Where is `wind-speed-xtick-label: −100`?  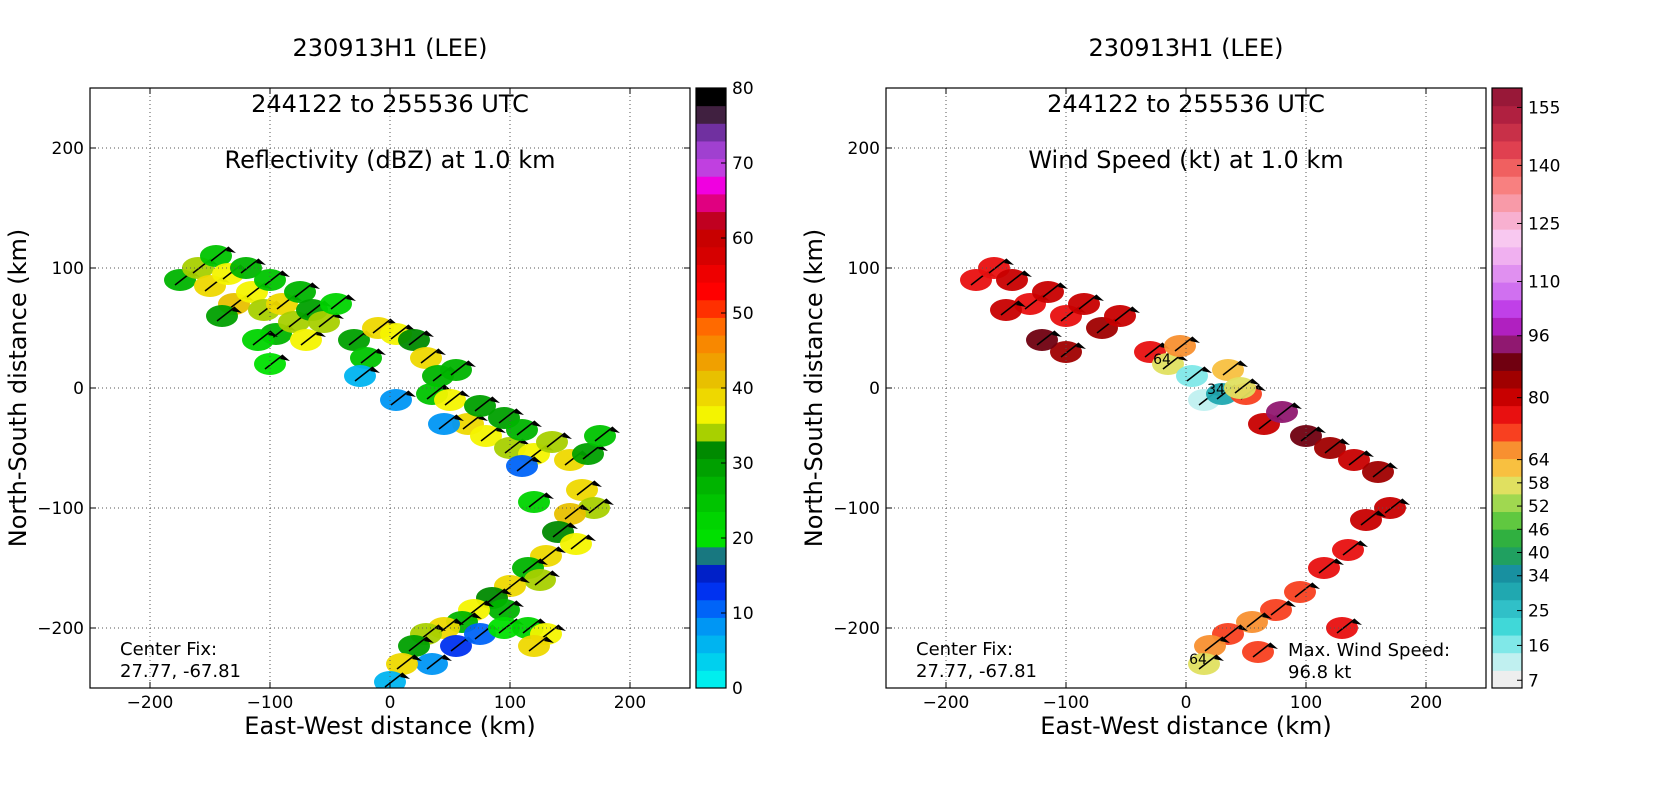
wind-speed-xtick-label: −100 is located at coordinates (1066, 703).